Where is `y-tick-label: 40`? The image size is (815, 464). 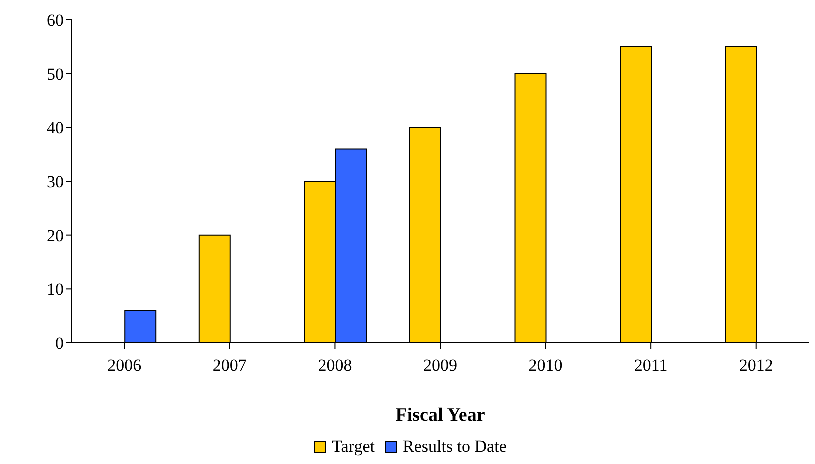 y-tick-label: 40 is located at coordinates (55, 128).